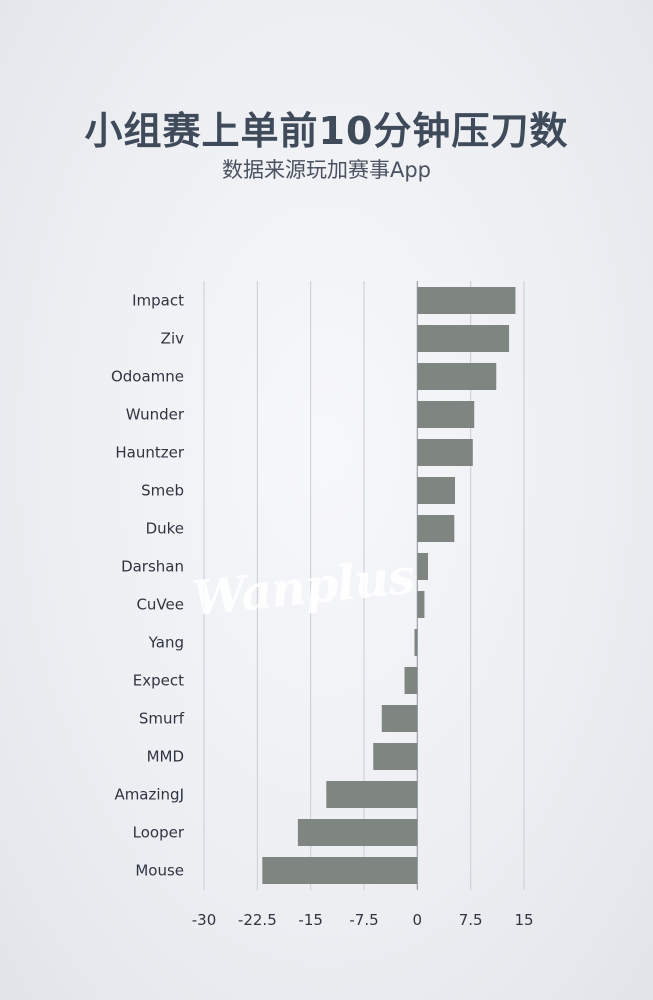  What do you see at coordinates (436, 490) in the screenshot?
I see `bar-smeb` at bounding box center [436, 490].